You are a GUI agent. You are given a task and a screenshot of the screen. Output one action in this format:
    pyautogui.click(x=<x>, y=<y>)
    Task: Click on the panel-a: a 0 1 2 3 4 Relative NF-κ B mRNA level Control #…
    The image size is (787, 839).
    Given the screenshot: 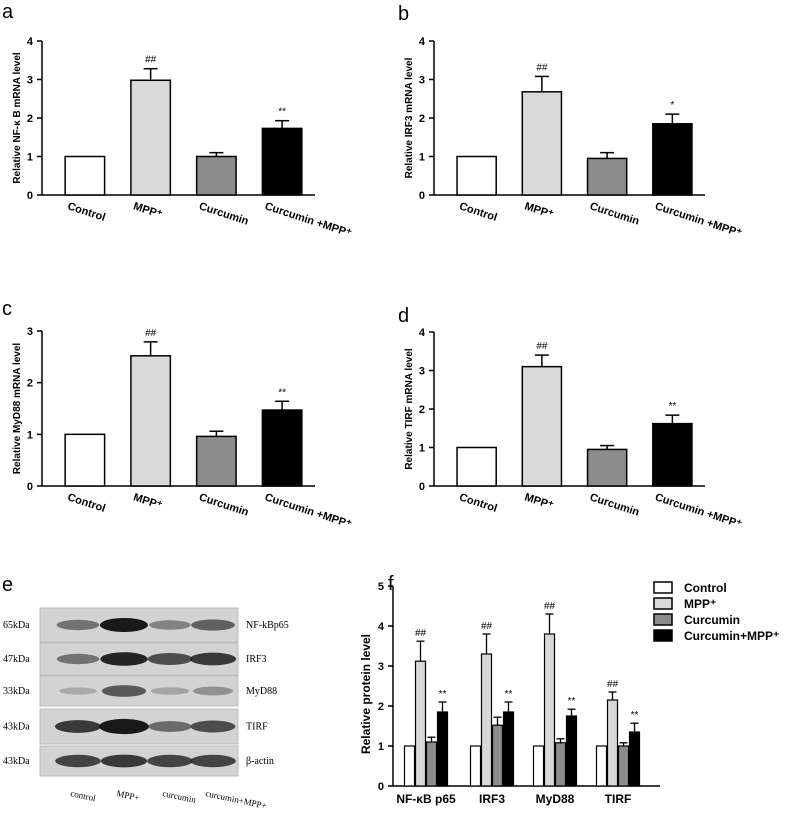 What is the action you would take?
    pyautogui.click(x=177, y=120)
    